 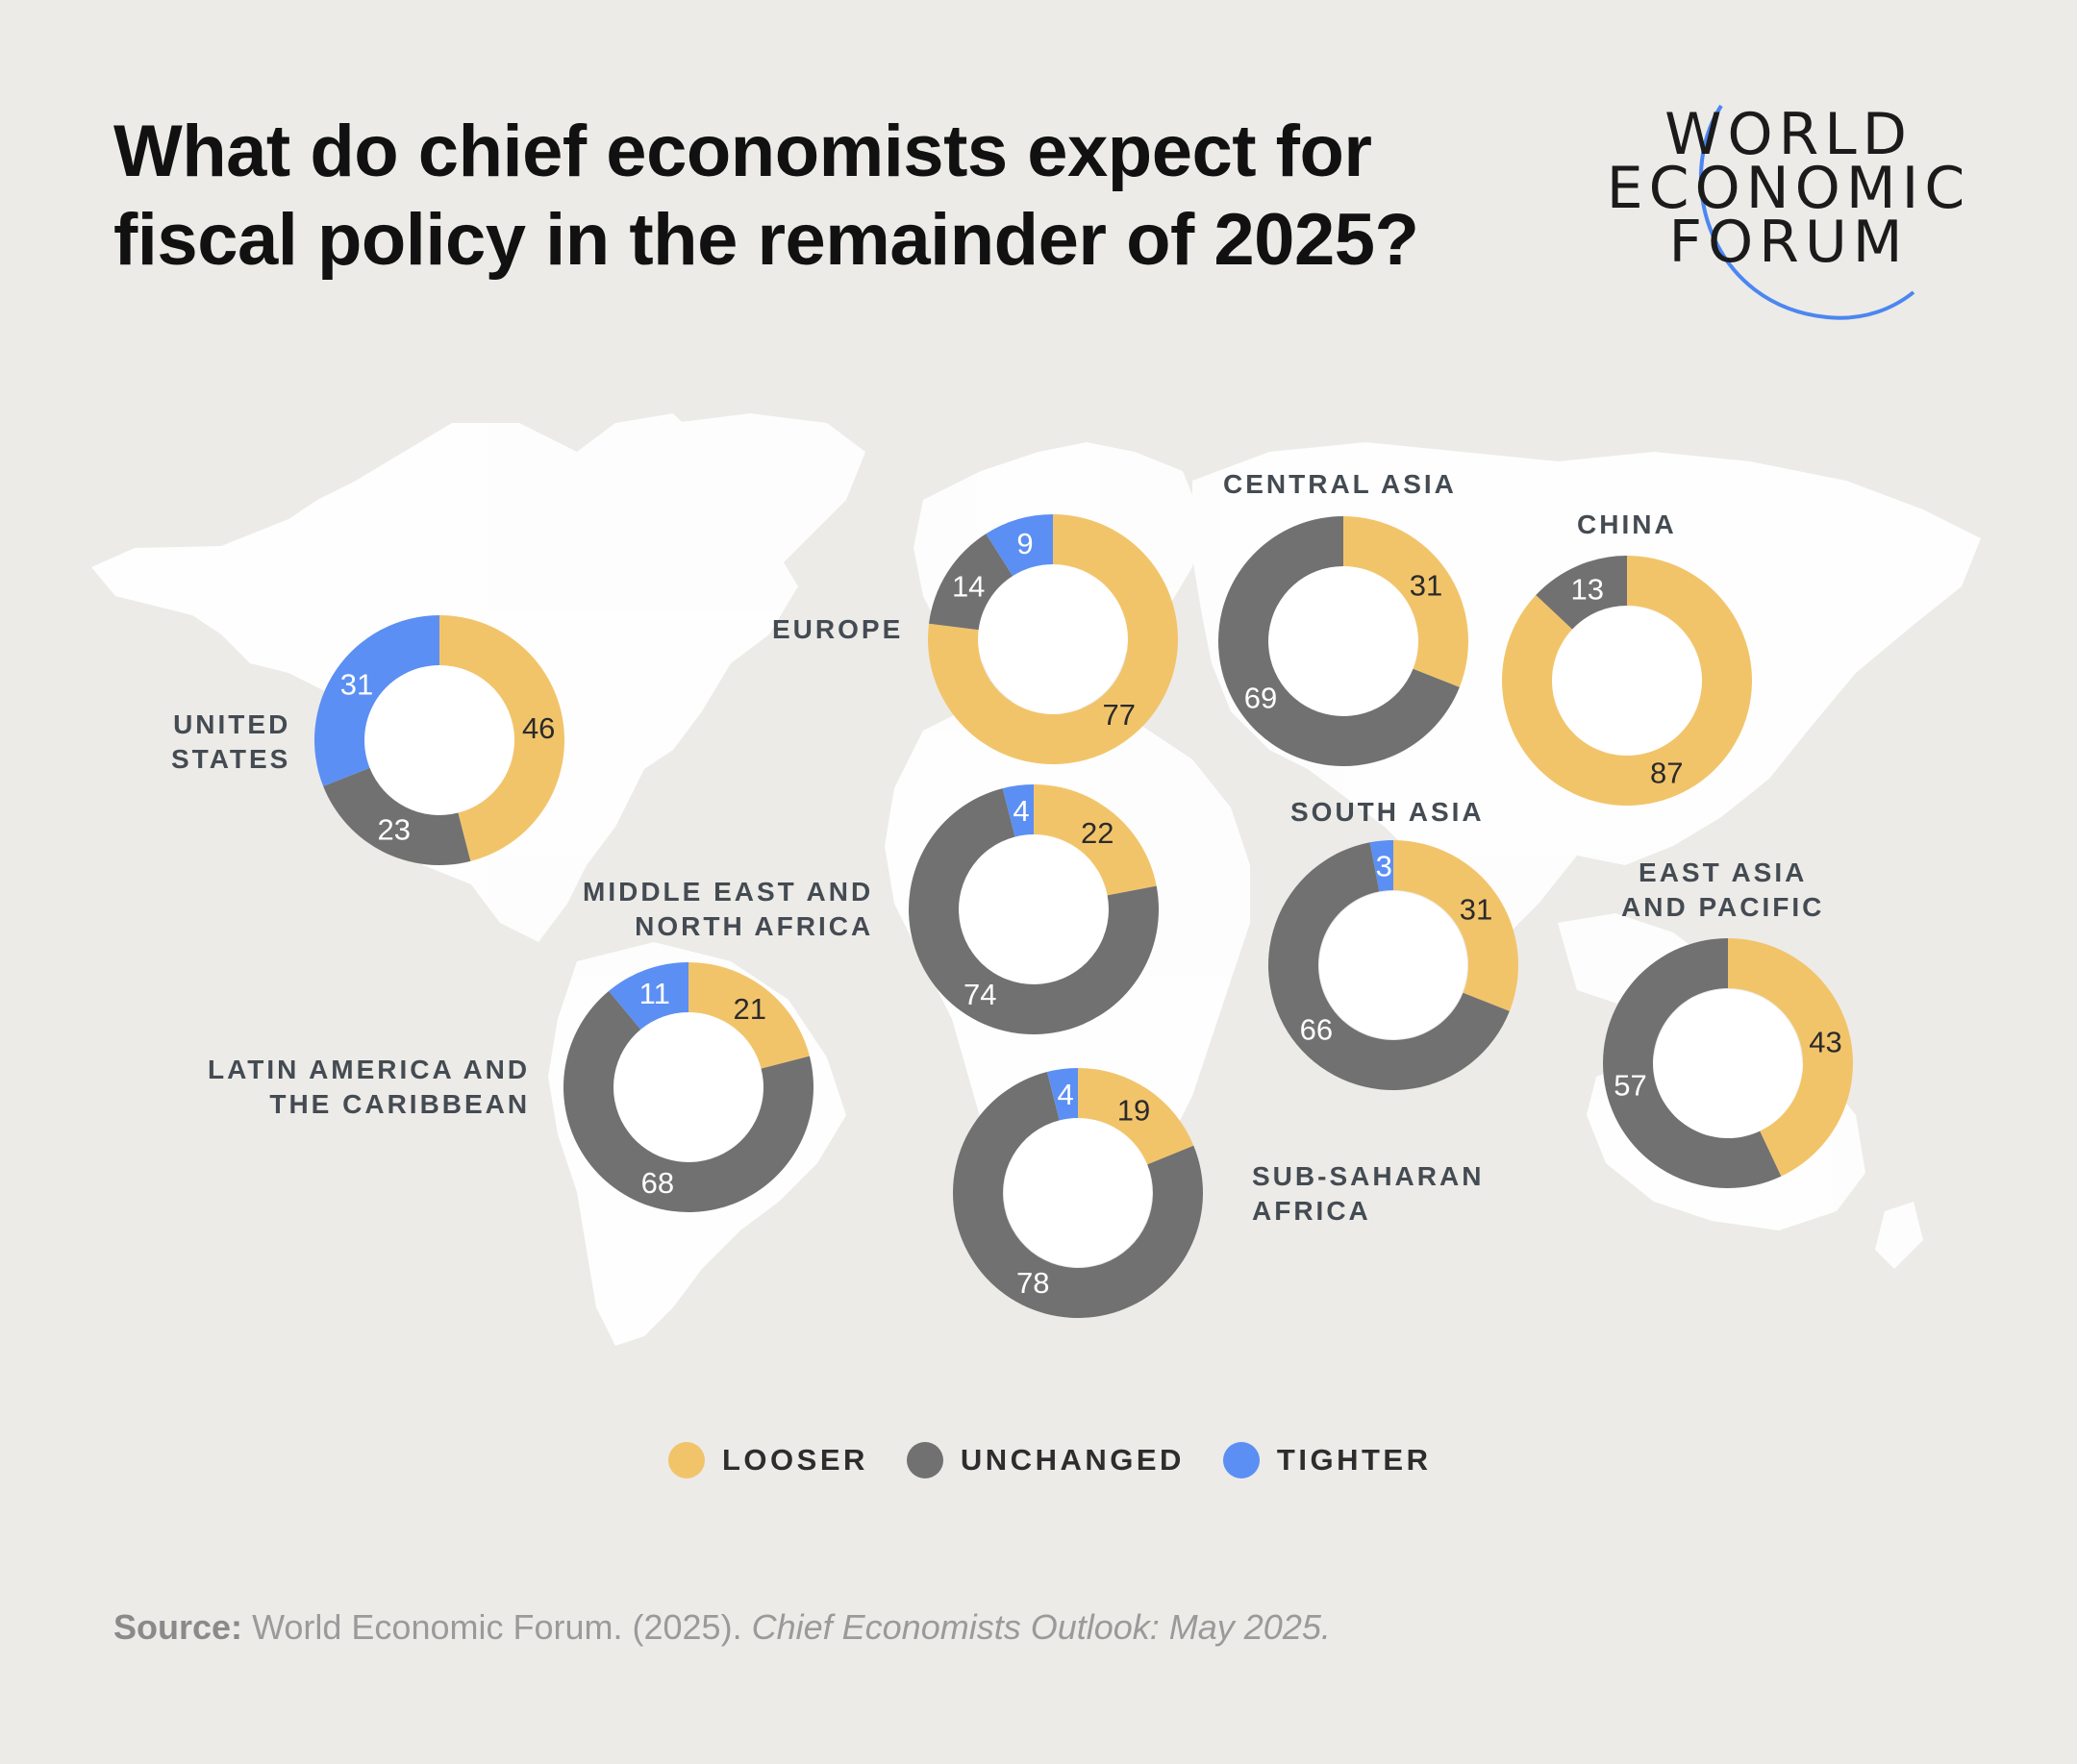 I want to click on donut-china: 87 13, so click(x=1627, y=681).